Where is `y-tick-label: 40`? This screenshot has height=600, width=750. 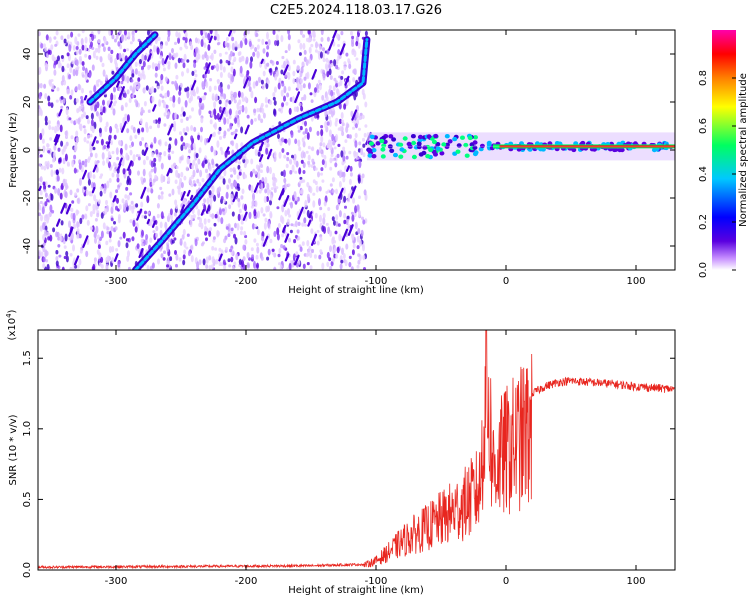 y-tick-label: 40 is located at coordinates (27, 54).